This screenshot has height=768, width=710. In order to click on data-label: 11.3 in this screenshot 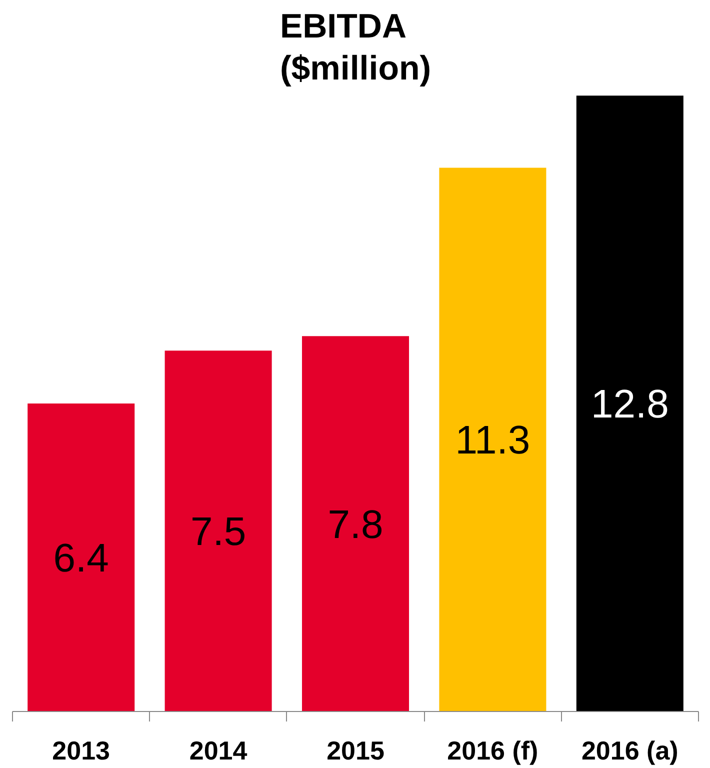, I will do `click(492, 440)`.